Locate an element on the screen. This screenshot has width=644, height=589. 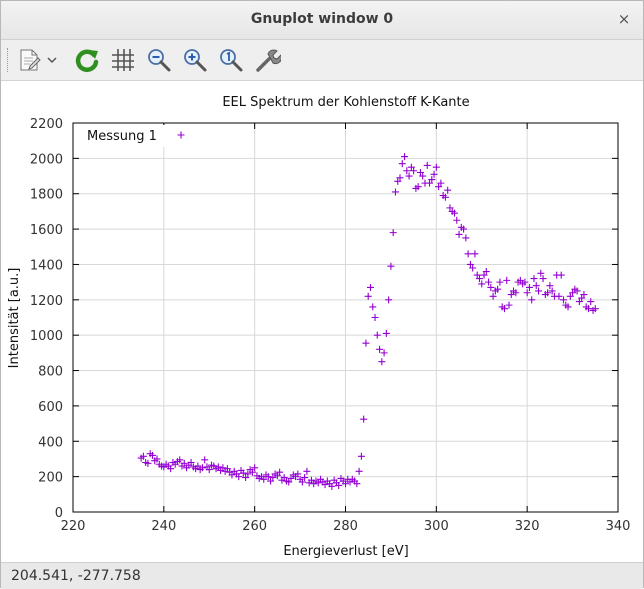
legend-marker is located at coordinates (181, 135).